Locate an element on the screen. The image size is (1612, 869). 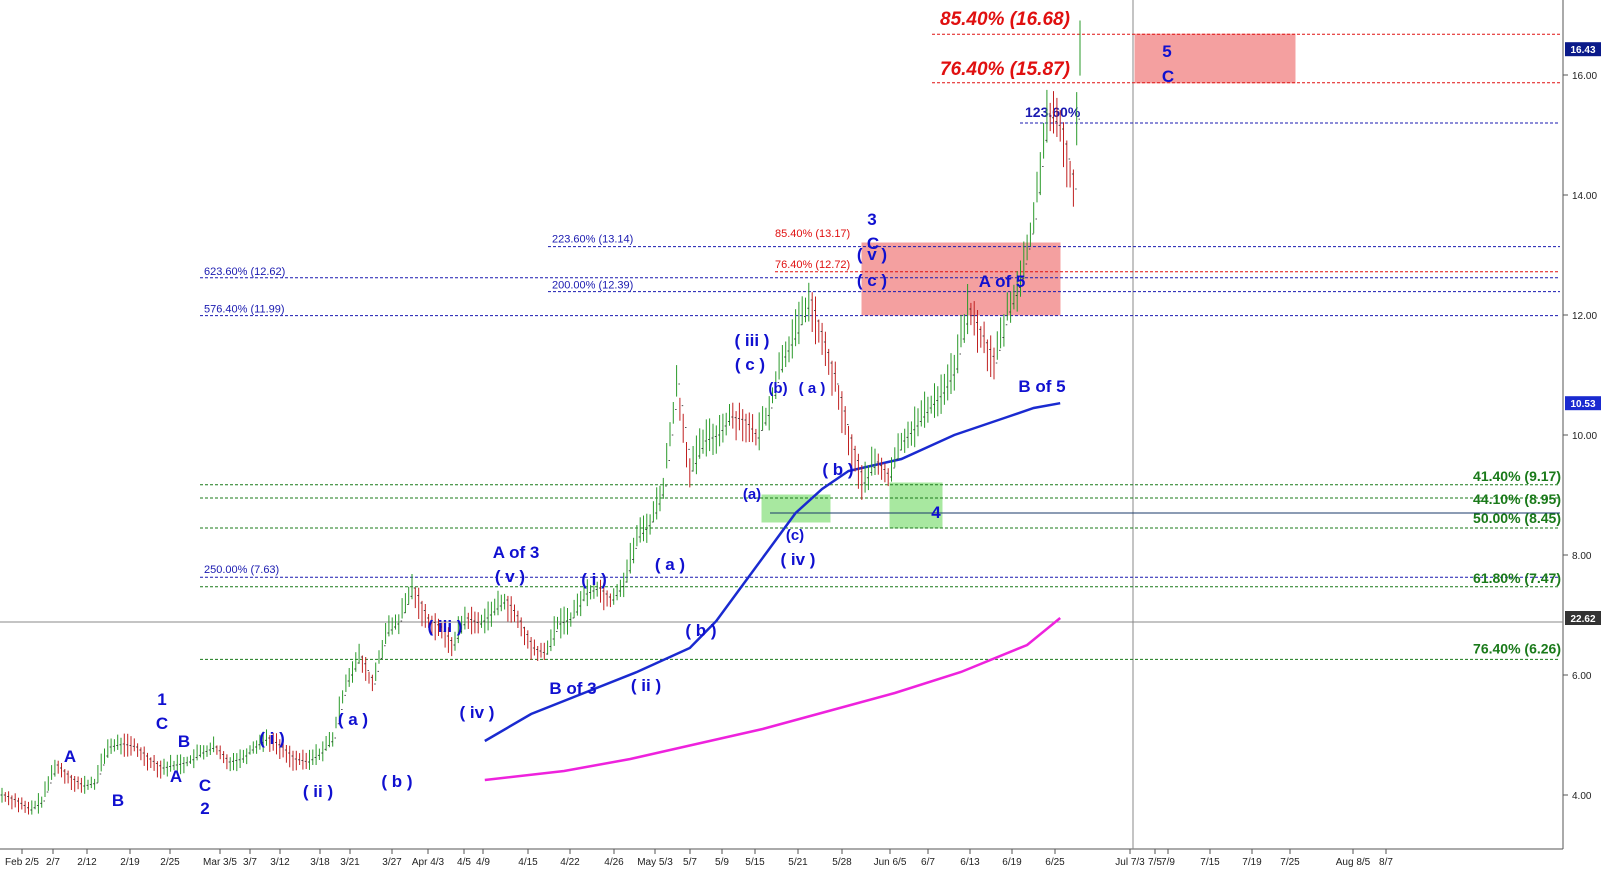
wave-label: B of 5 is located at coordinates (1041, 386).